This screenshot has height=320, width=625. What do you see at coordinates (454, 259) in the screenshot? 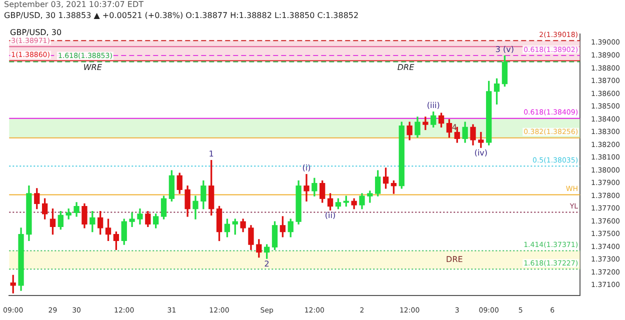
I see `band-label: DRE` at bounding box center [454, 259].